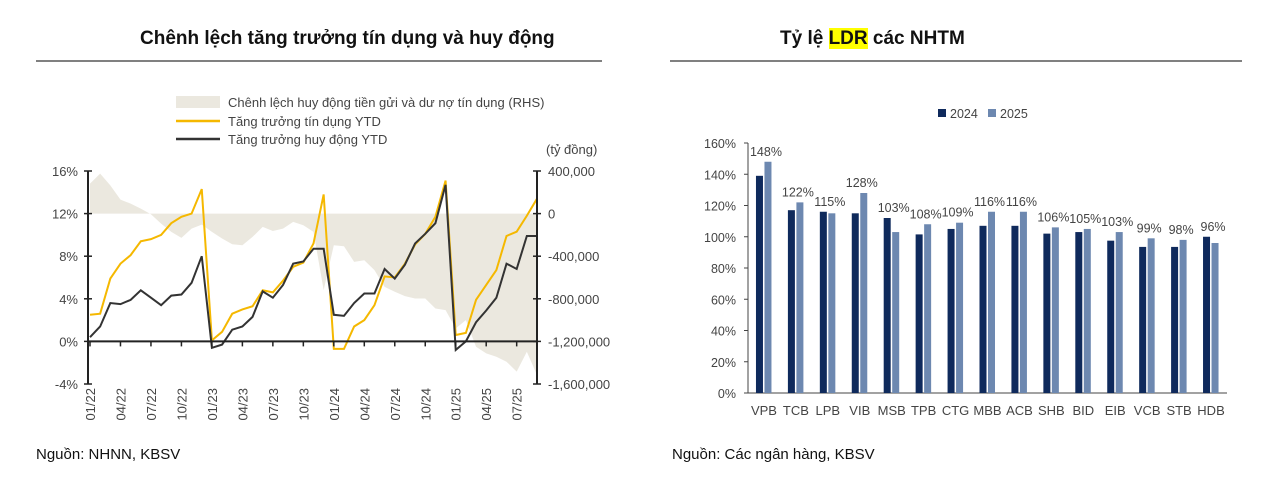 Image resolution: width=1280 pixels, height=488 pixels. What do you see at coordinates (1087, 310) in the screenshot?
I see `bar-2025-BID` at bounding box center [1087, 310].